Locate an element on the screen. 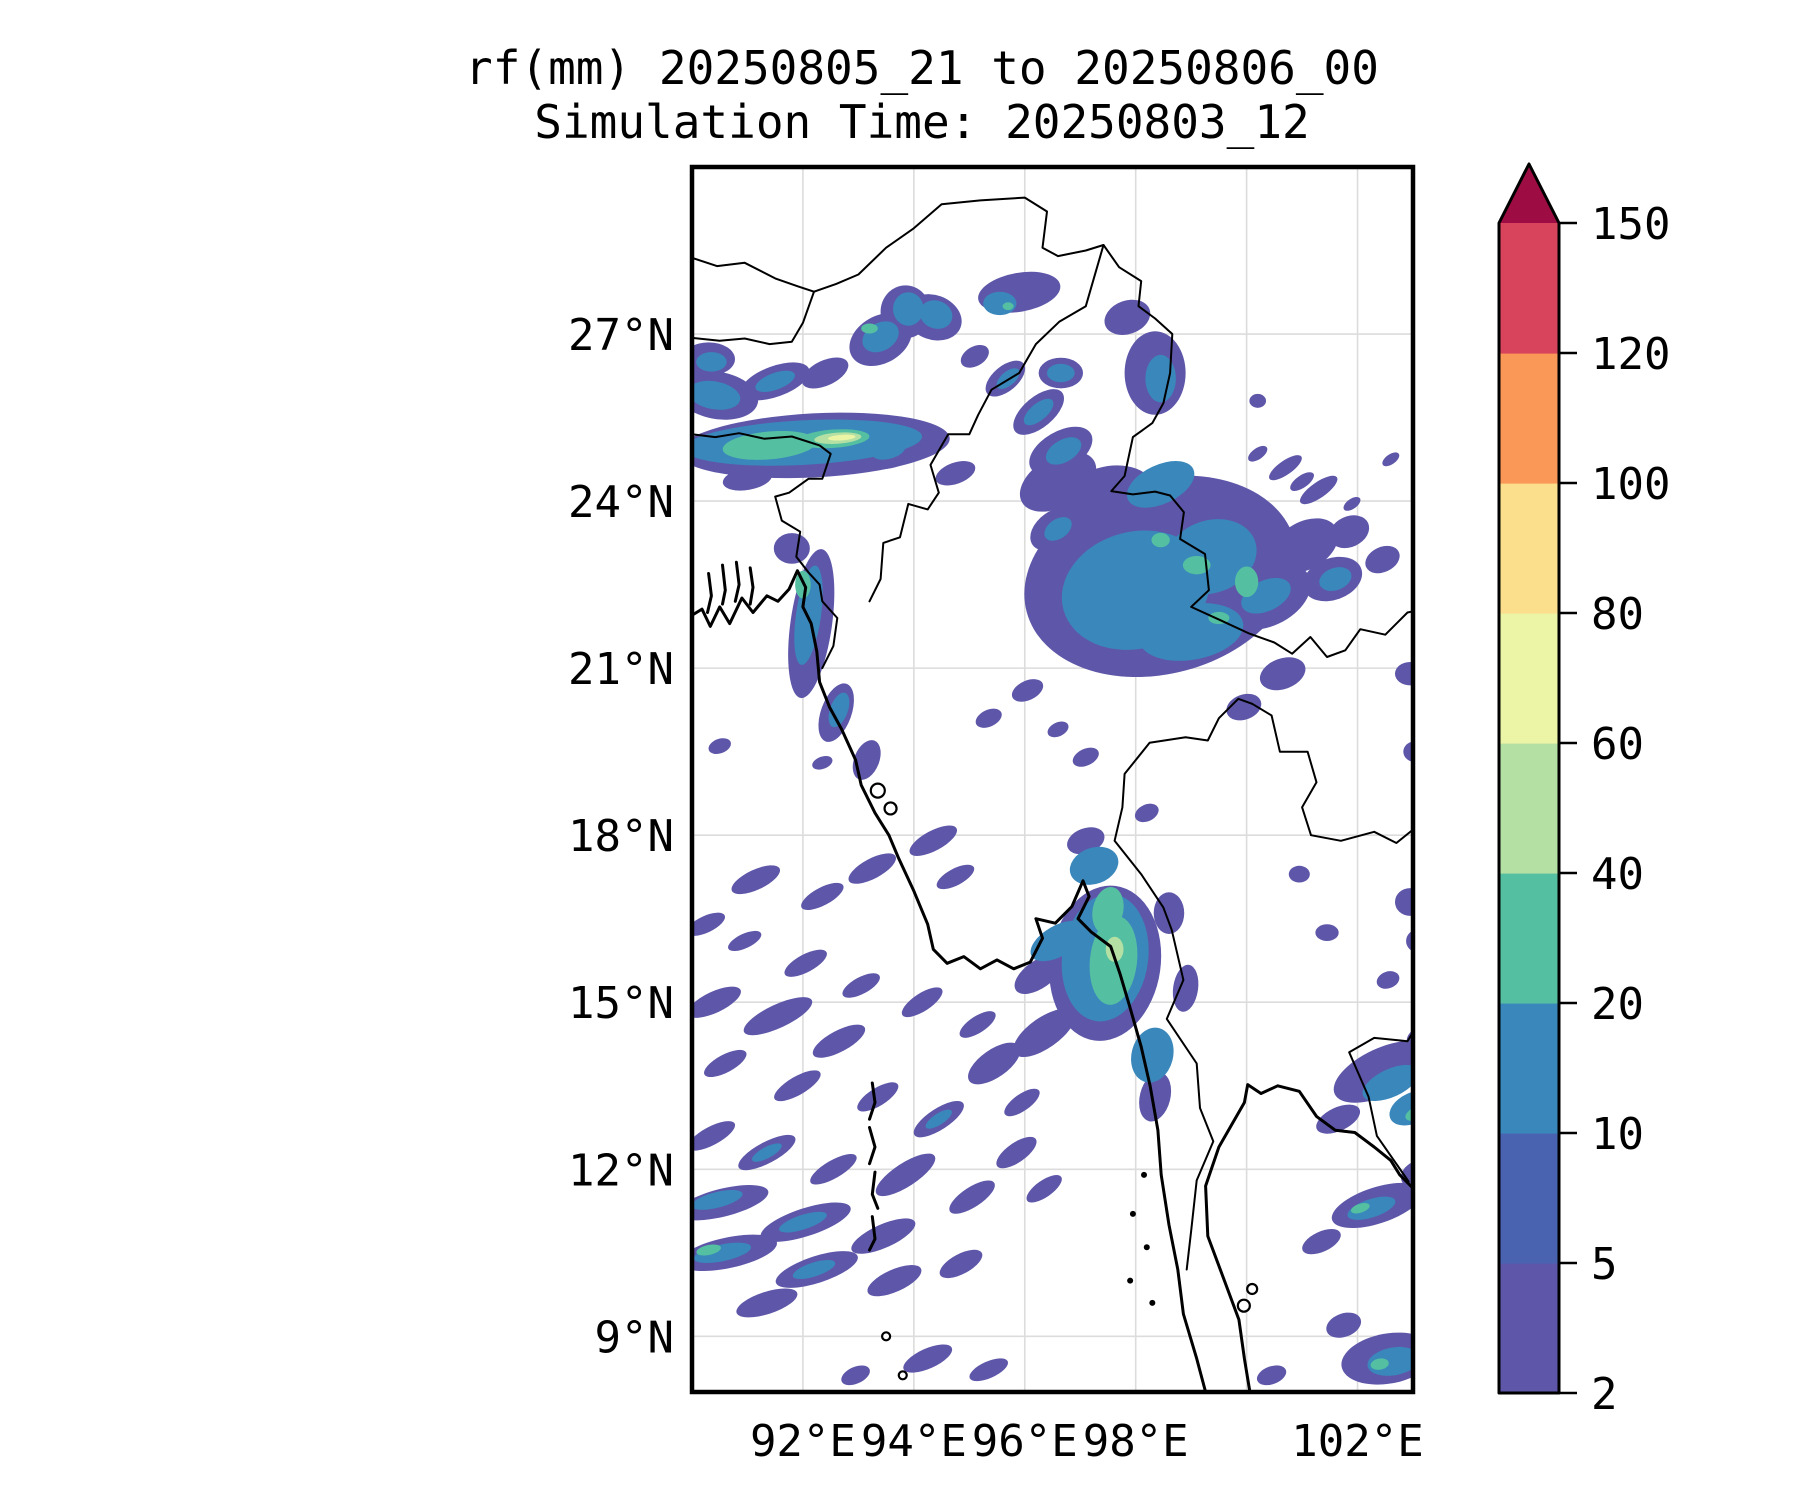 The height and width of the screenshot is (1500, 1800). colorbar-tick-label: 100 is located at coordinates (1630, 484).